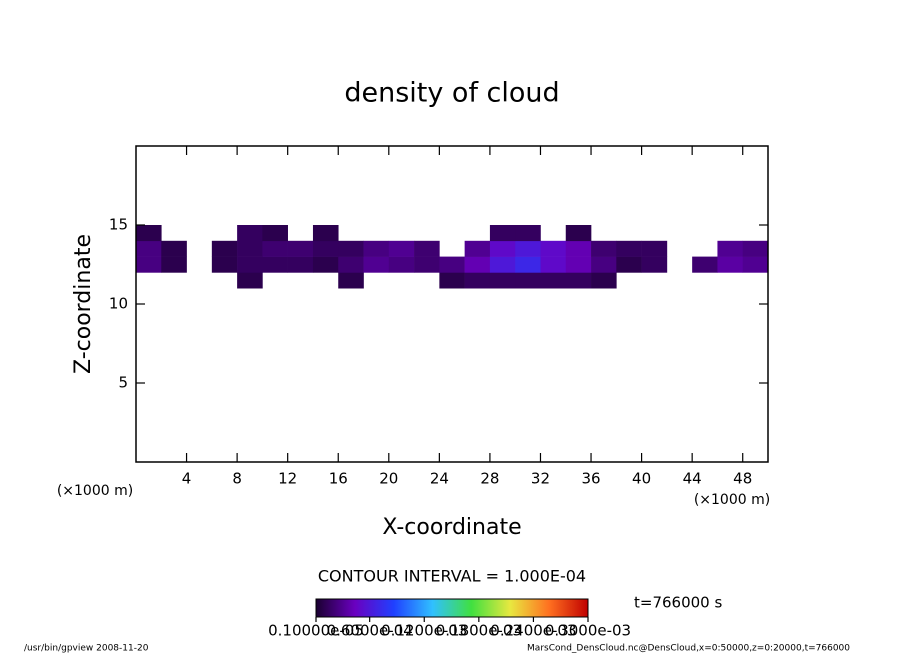 The image size is (904, 654). Describe the element at coordinates (287, 479) in the screenshot. I see `x-tick-label: 12` at that location.